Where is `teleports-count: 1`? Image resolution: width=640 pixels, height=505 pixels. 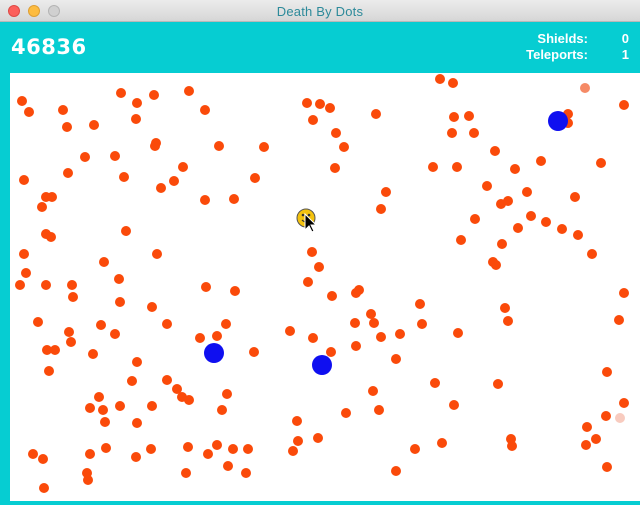
teleports-count: 1 is located at coordinates (625, 54).